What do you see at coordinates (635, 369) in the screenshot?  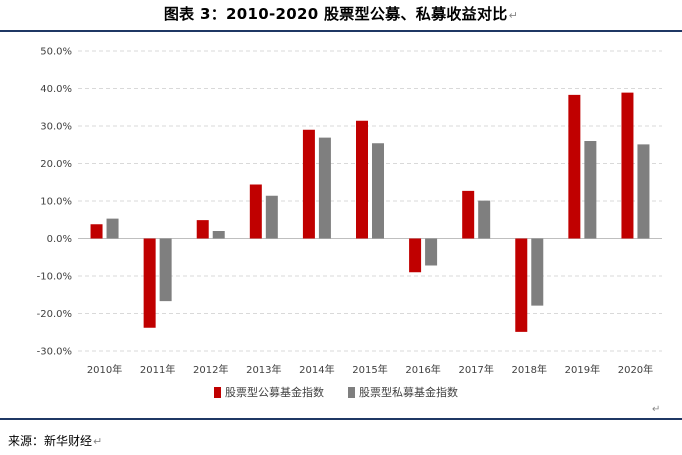 I see `x-tick-label: 2020年` at bounding box center [635, 369].